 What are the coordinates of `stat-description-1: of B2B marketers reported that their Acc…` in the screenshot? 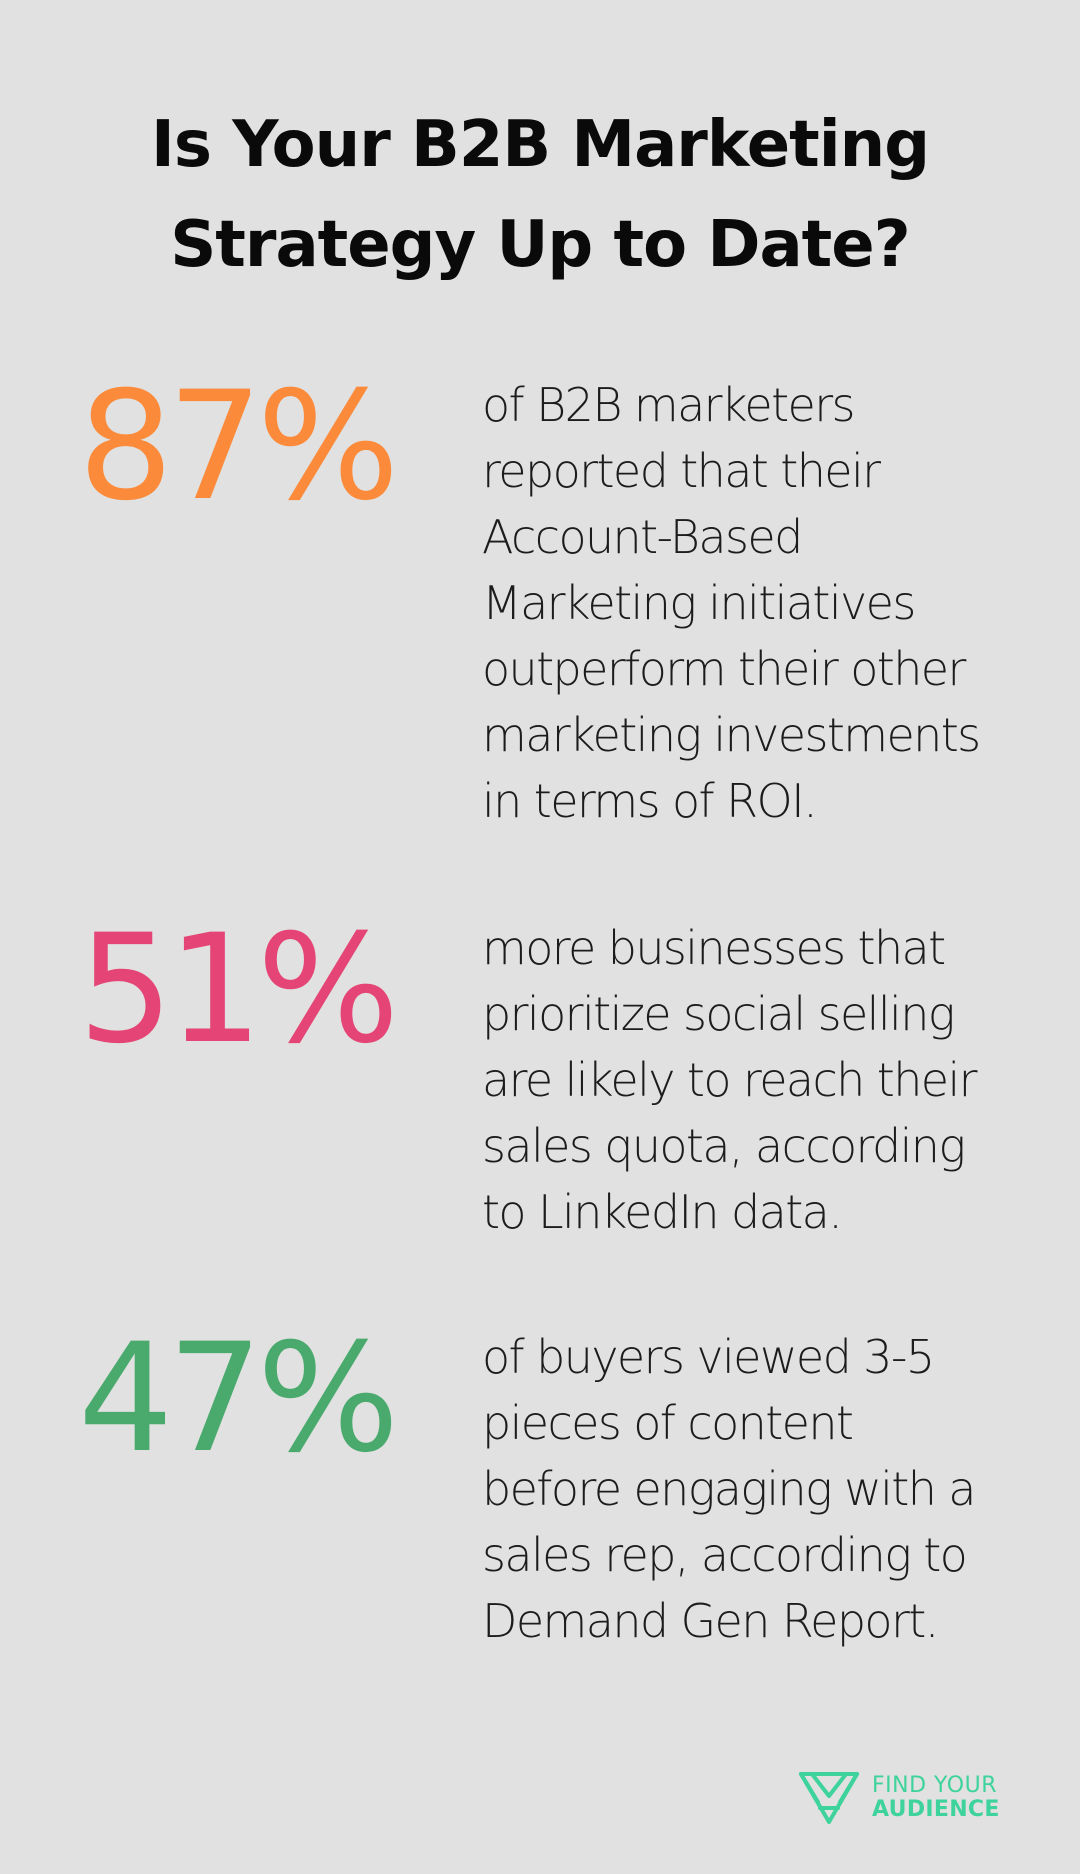 It's located at (731, 603).